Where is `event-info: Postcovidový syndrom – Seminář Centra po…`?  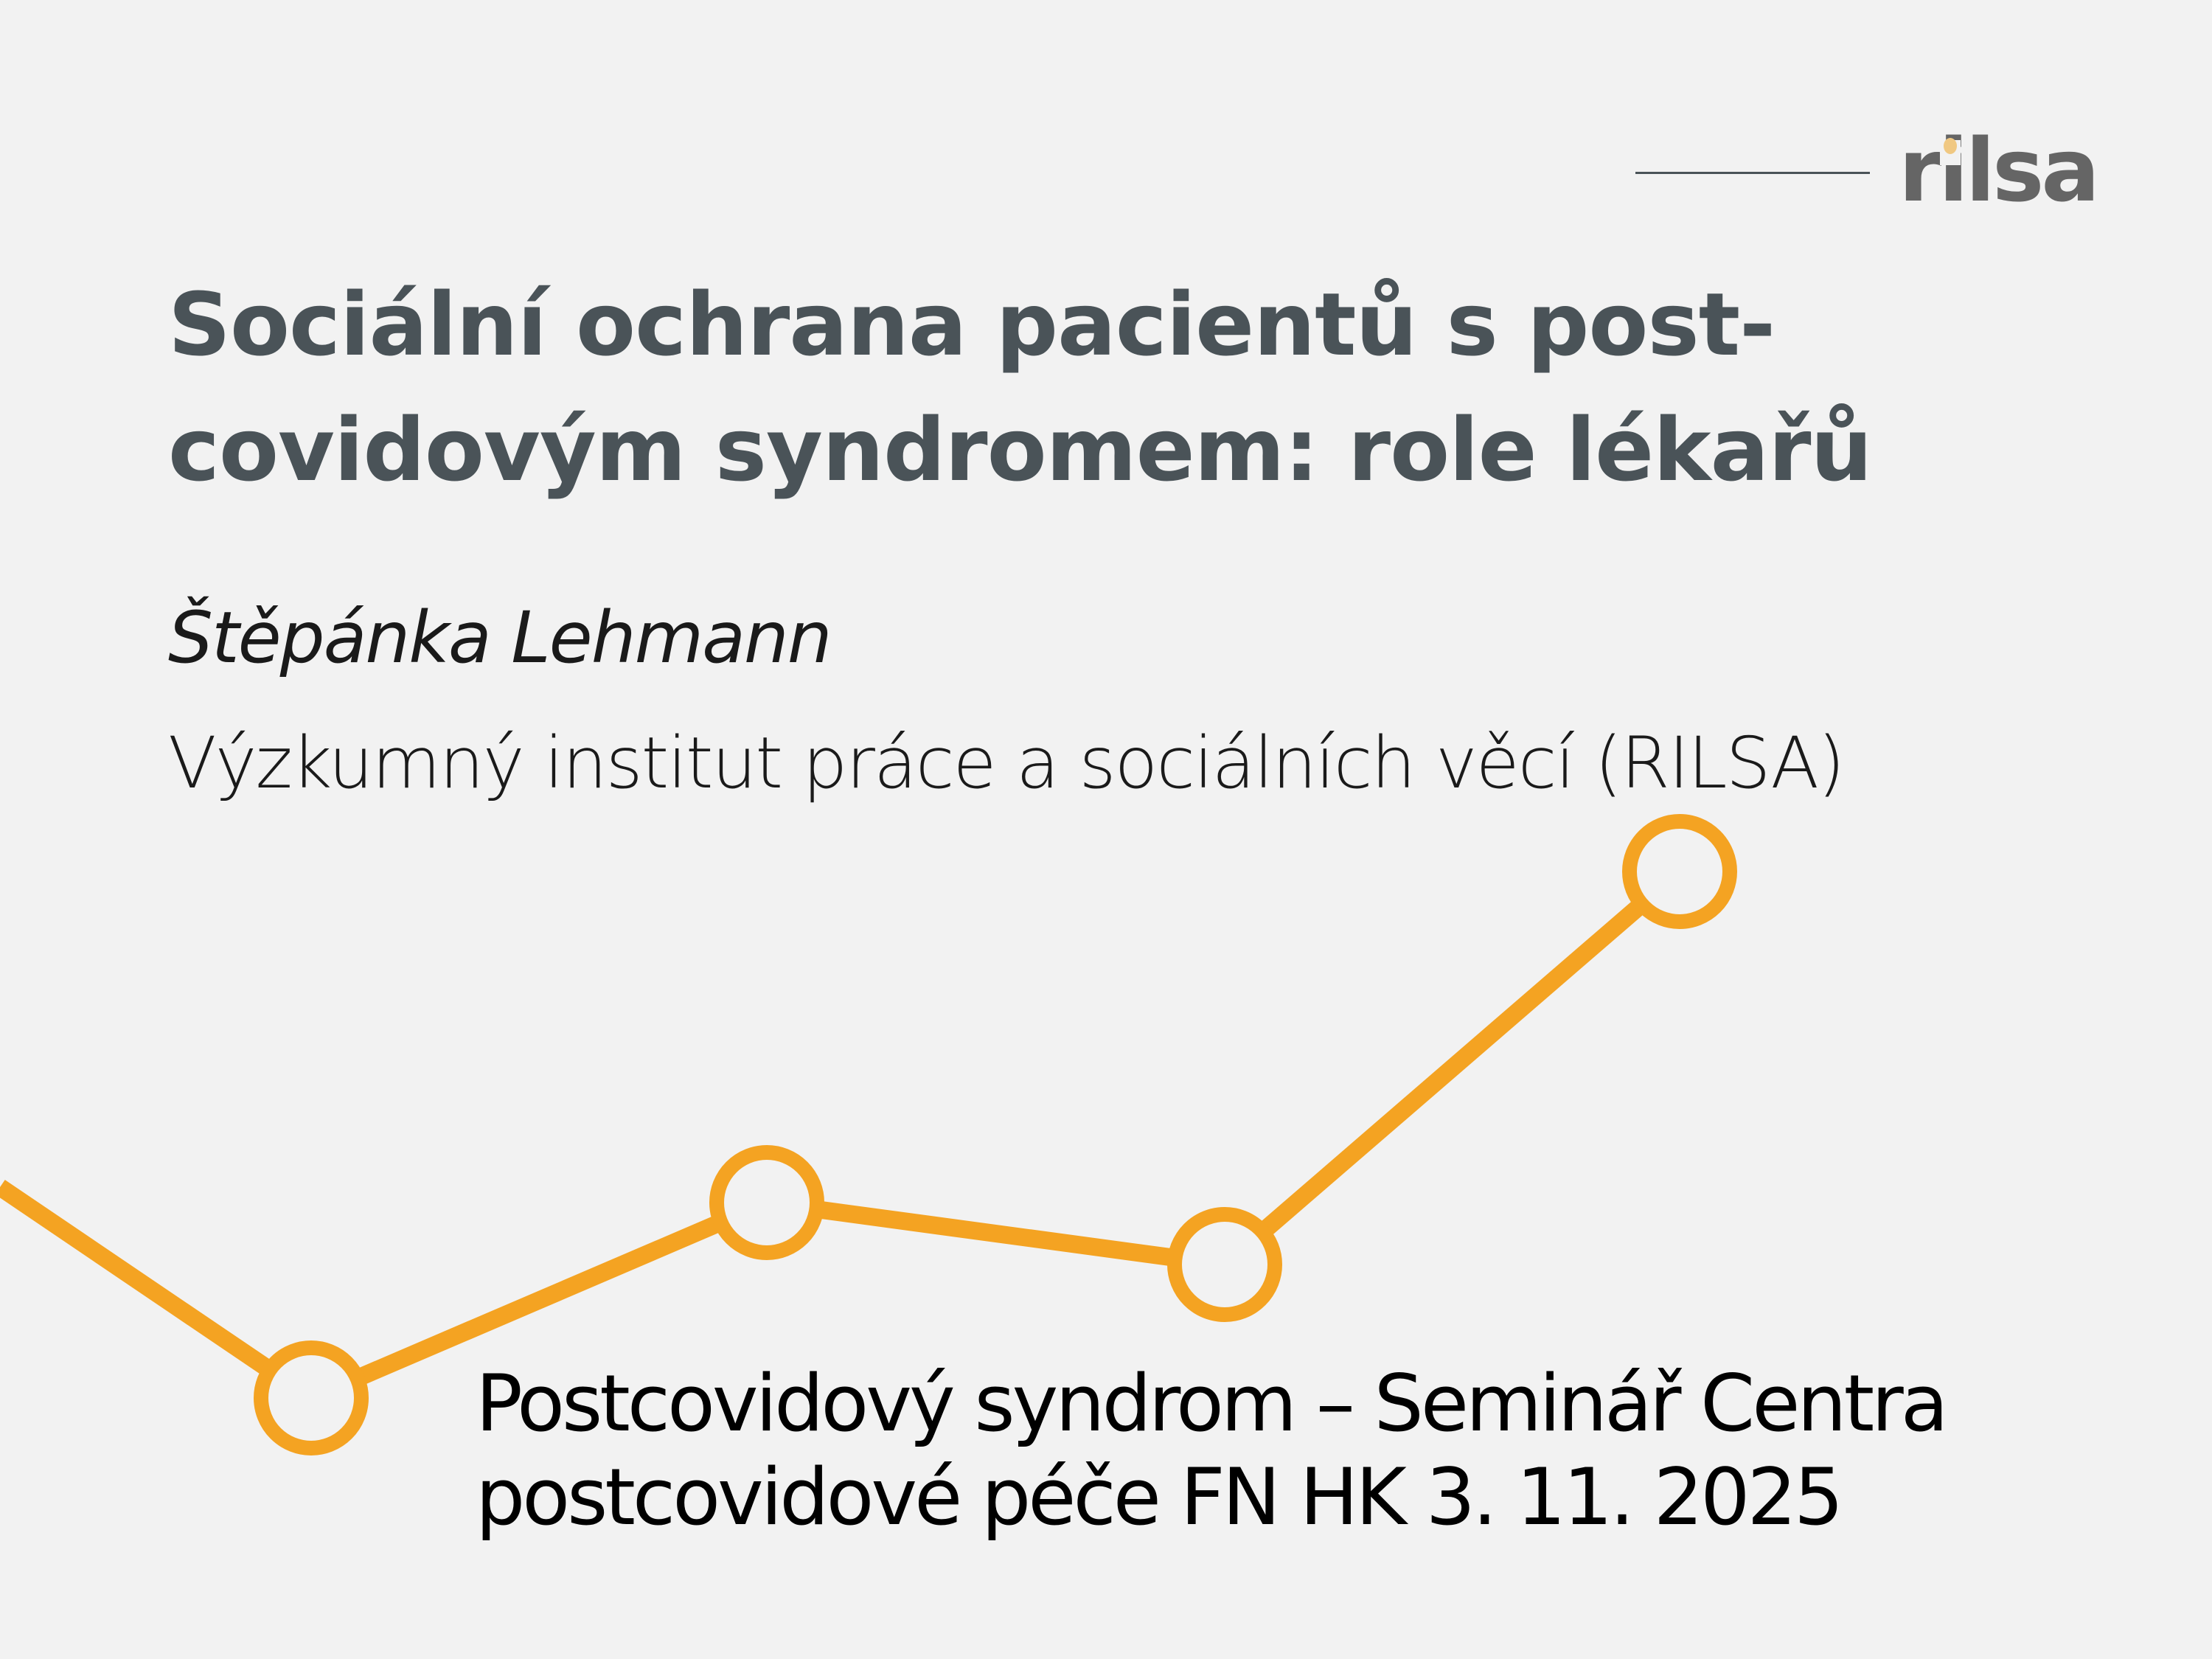
event-info: Postcovidový syndrom – Seminář Centra po… is located at coordinates (1212, 1450).